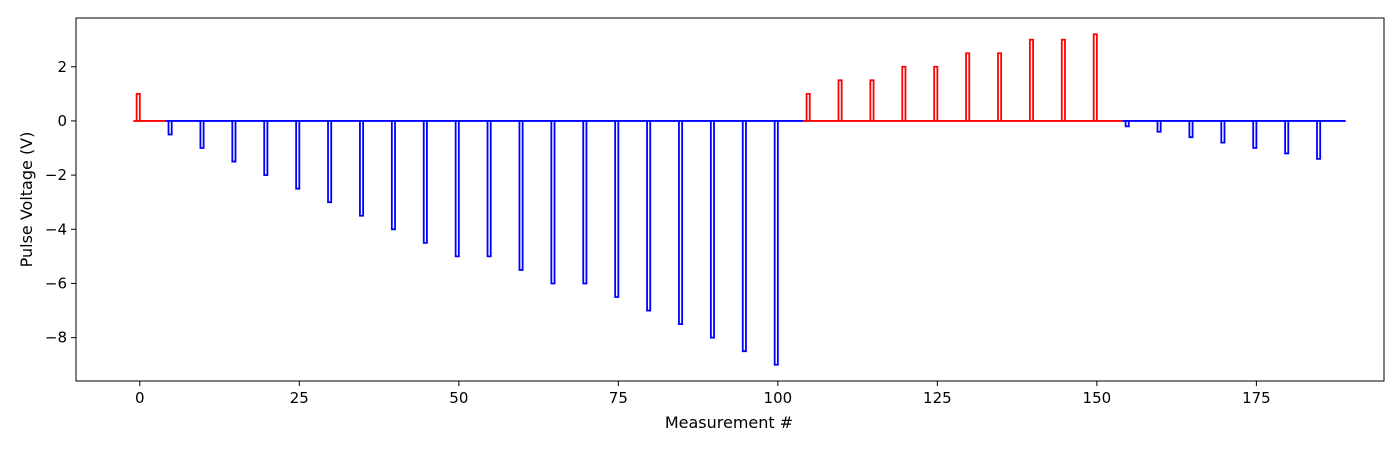 Image resolution: width=1400 pixels, height=450 pixels. I want to click on y-axis-label: Pulse Voltage (V), so click(26, 200).